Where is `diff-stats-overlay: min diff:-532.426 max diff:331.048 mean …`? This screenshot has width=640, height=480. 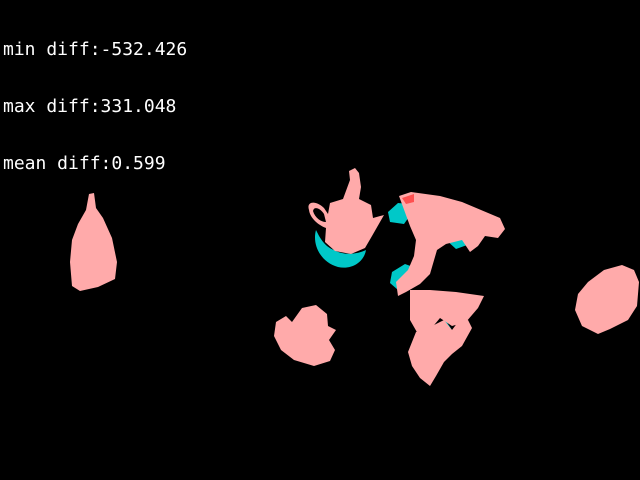
diff-stats-overlay: min diff:-532.426 max diff:331.048 mean … is located at coordinates (95, 106).